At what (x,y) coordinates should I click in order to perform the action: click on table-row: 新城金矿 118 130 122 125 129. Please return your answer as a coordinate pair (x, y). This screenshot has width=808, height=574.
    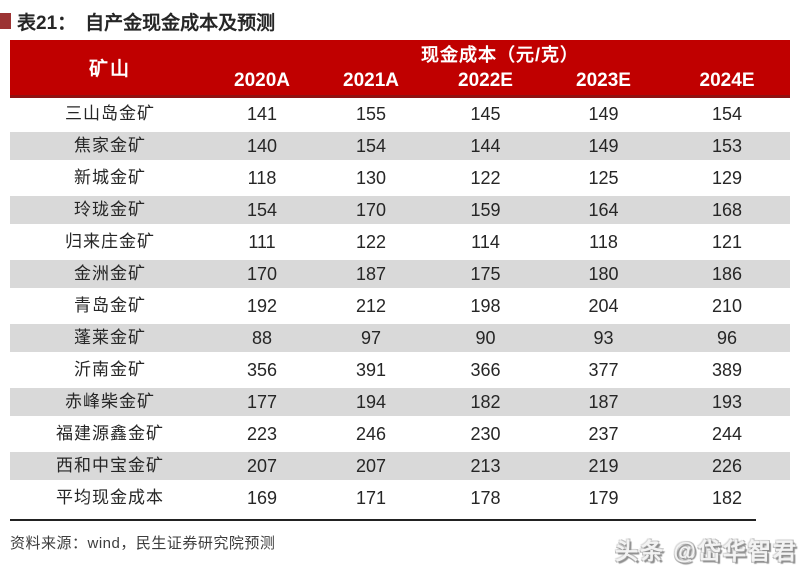
    Looking at the image, I should click on (400, 178).